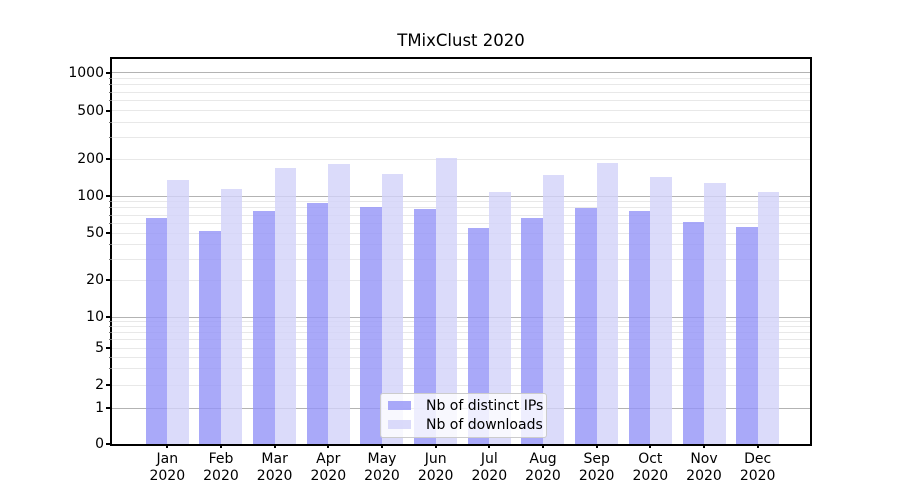  I want to click on bar-nb-of-distinct-ips-mar-2020, so click(264, 327).